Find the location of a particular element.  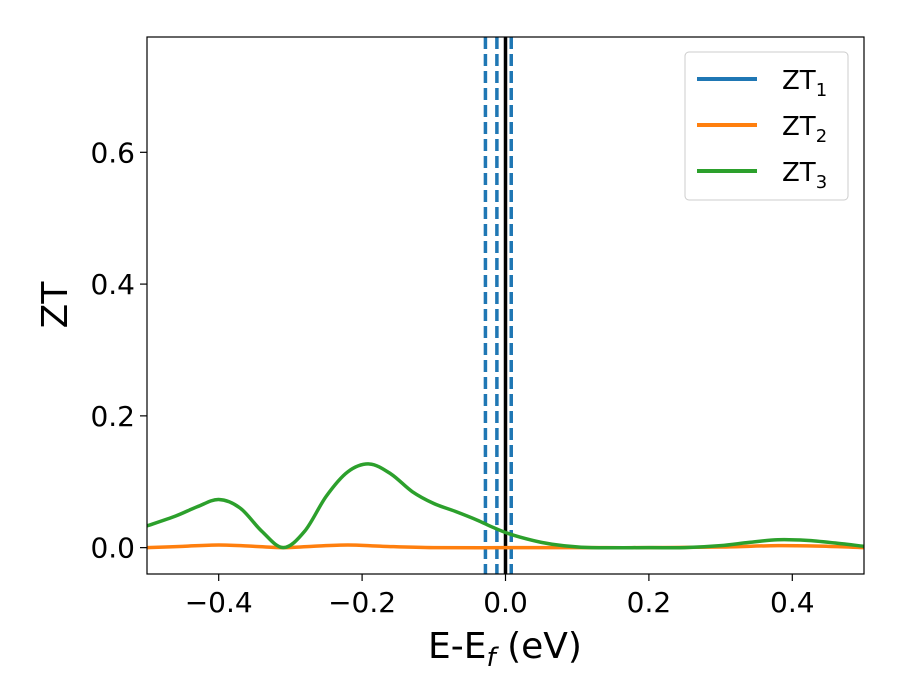

series-layer is located at coordinates (505, 506).